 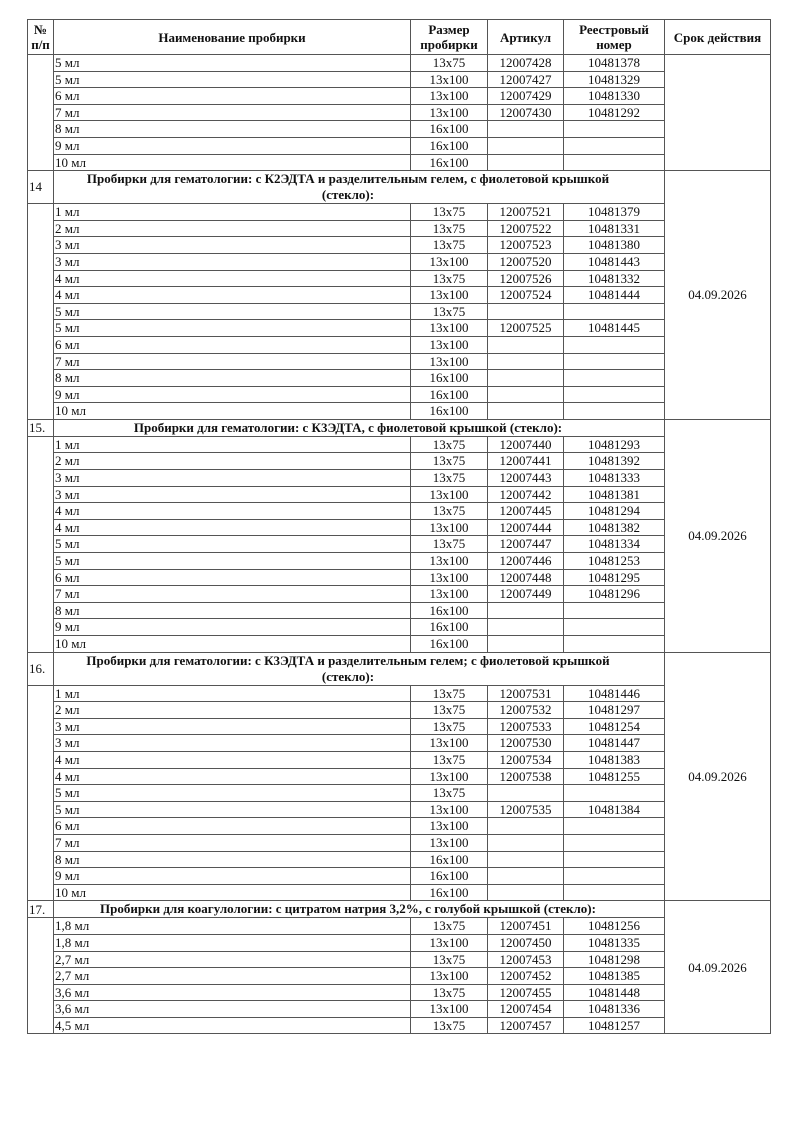 I want to click on article-cell: 12007520, so click(x=525, y=261).